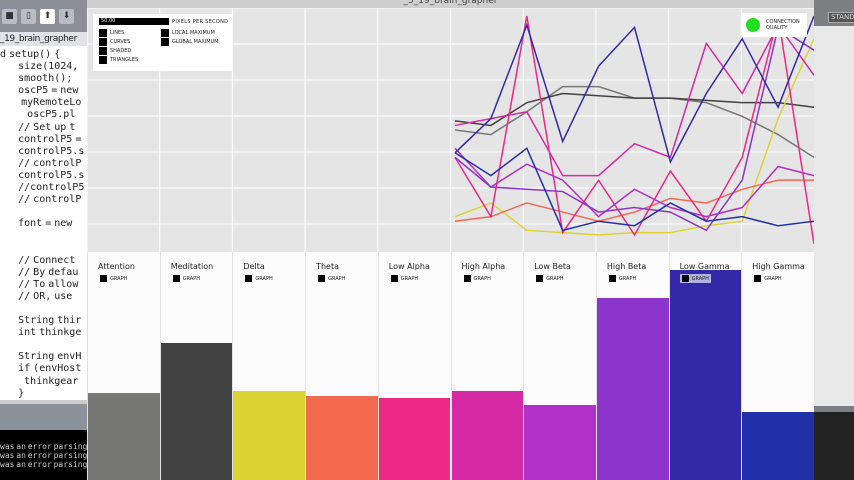 The image size is (854, 480). I want to click on option-shaded: SHADED, so click(115, 51).